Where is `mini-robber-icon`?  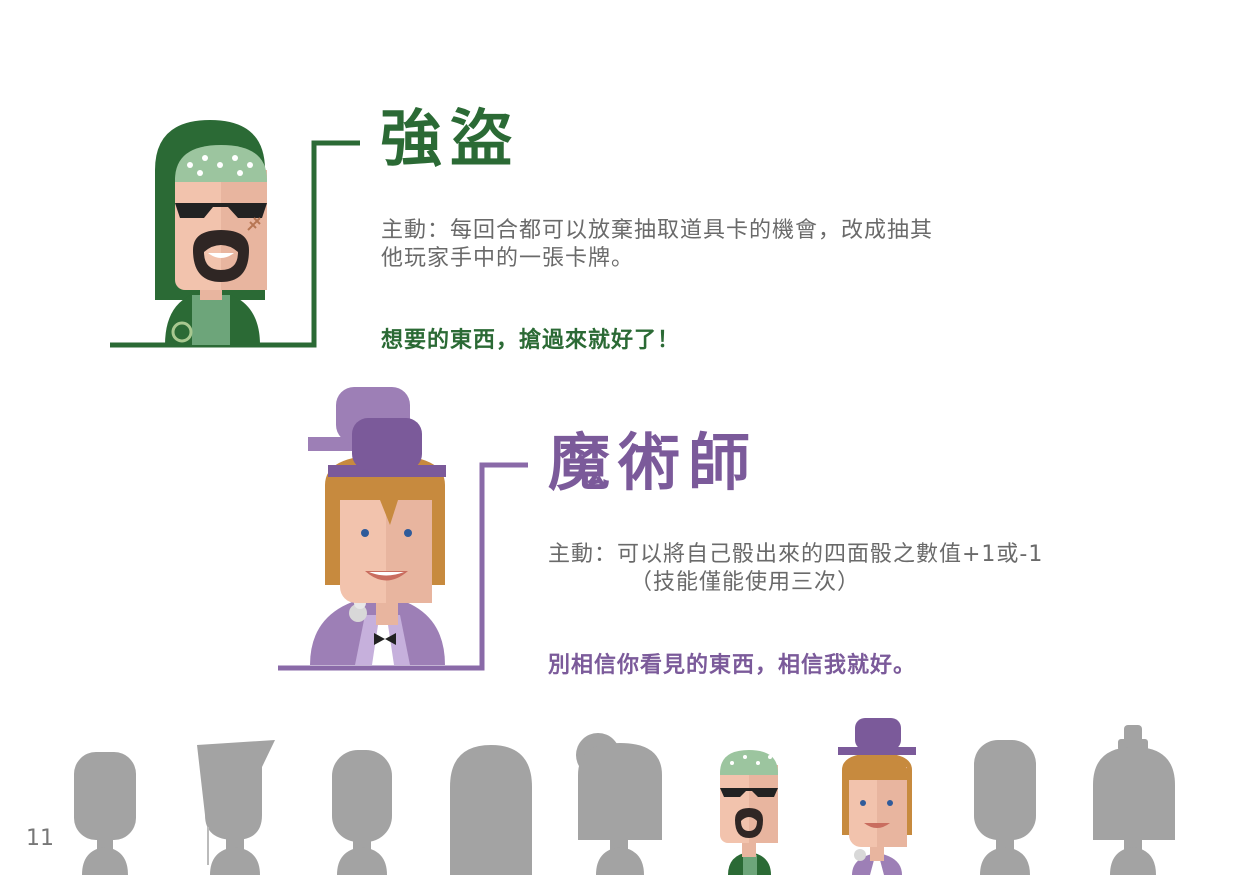
mini-robber-icon is located at coordinates (749, 812).